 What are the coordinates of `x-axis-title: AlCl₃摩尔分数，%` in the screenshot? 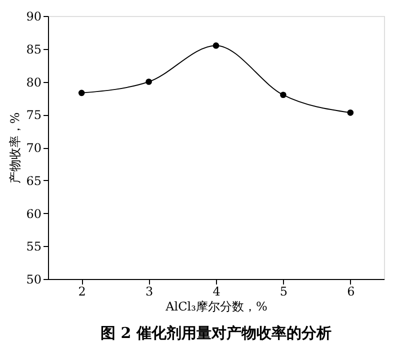 It's located at (216, 307).